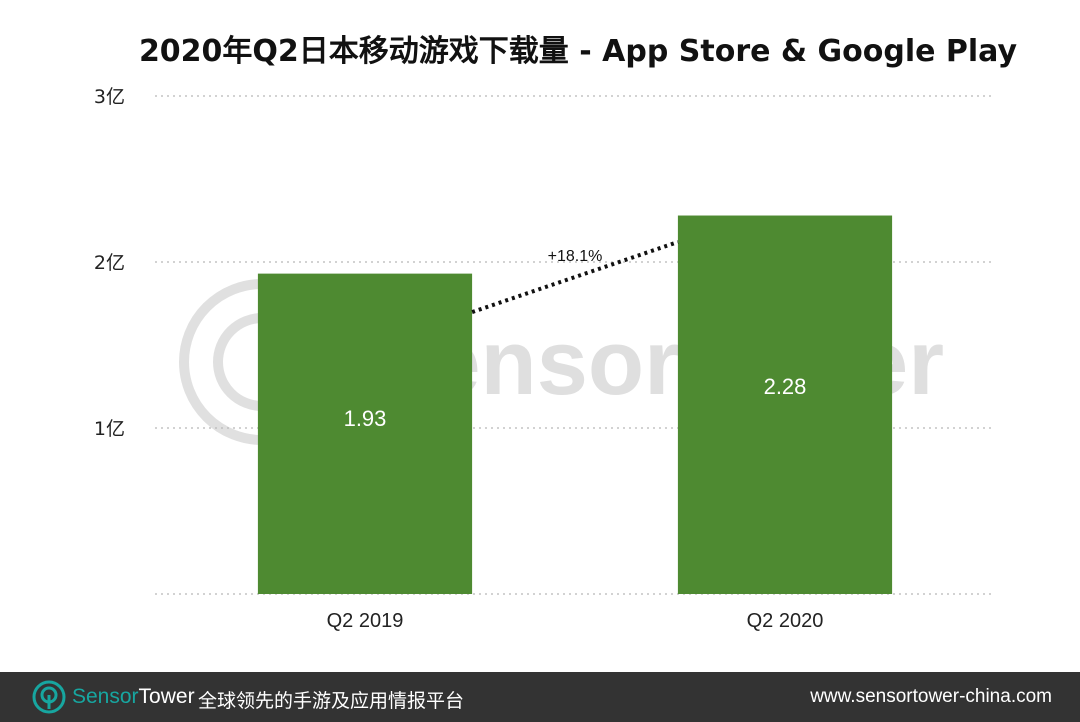 This screenshot has height=722, width=1080. I want to click on footer-url: www.sensortower-china.com, so click(931, 696).